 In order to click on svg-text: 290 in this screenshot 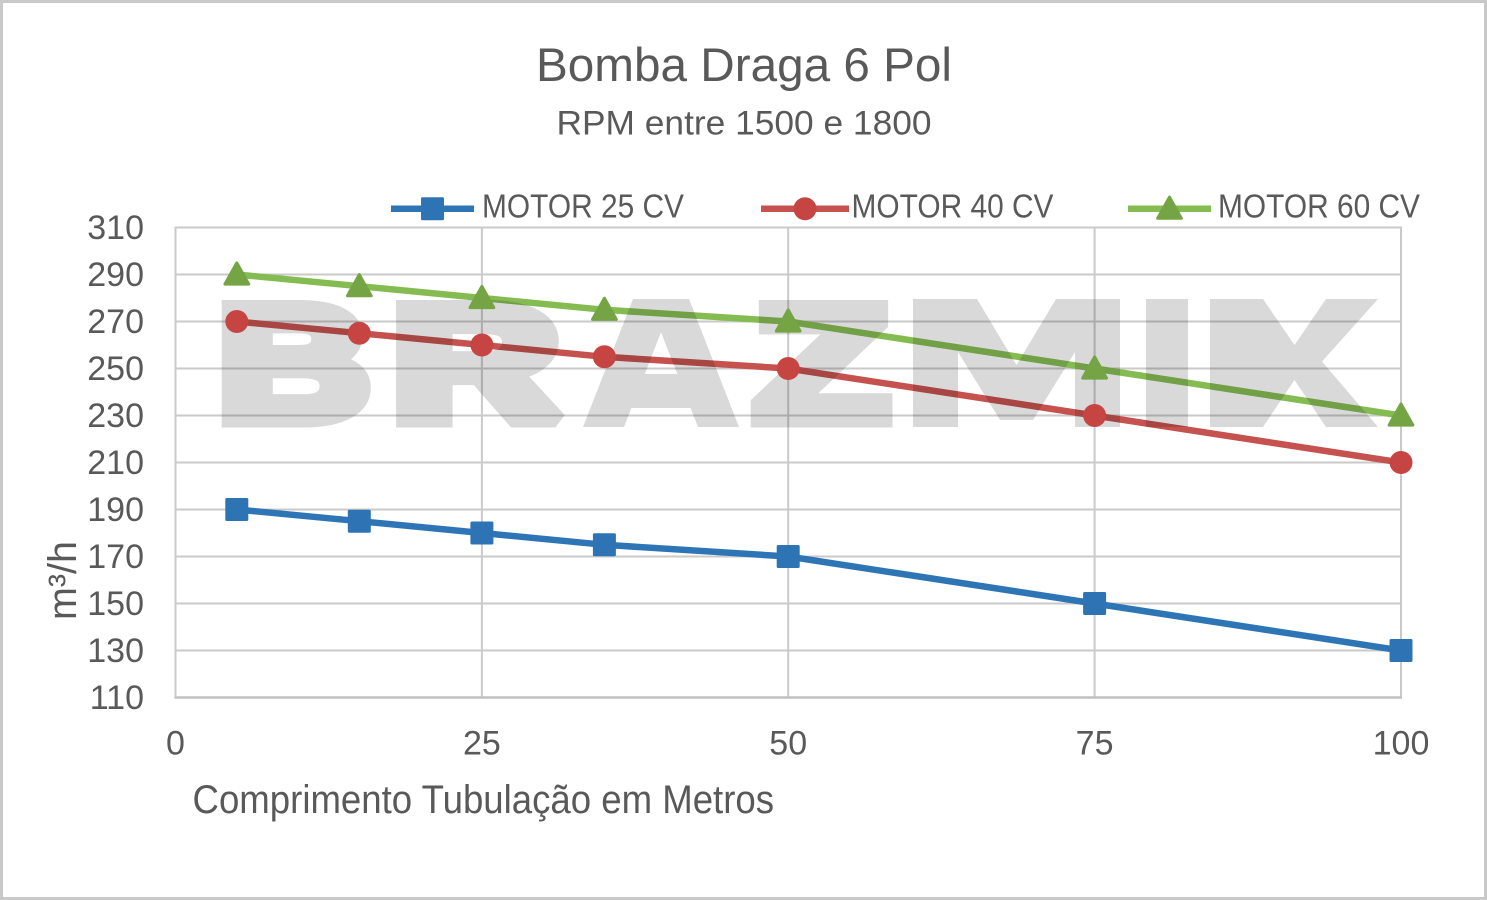, I will do `click(115, 275)`.